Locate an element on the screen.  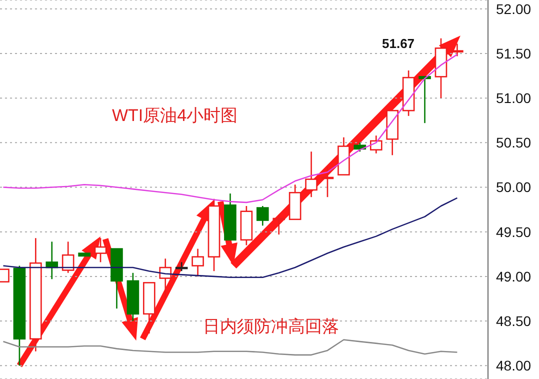
y-tick-label: 48.00 is located at coordinates (514, 366).